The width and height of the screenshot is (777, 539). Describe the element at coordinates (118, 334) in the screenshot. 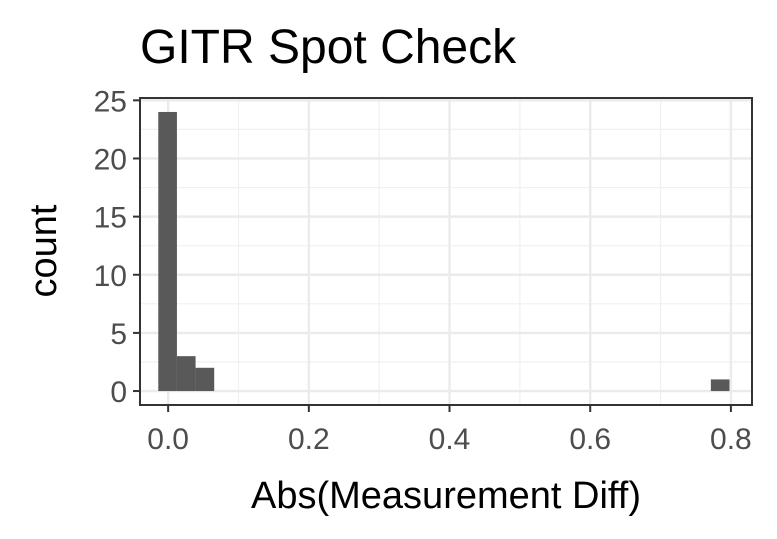

I see `y-tick-label: 5` at that location.